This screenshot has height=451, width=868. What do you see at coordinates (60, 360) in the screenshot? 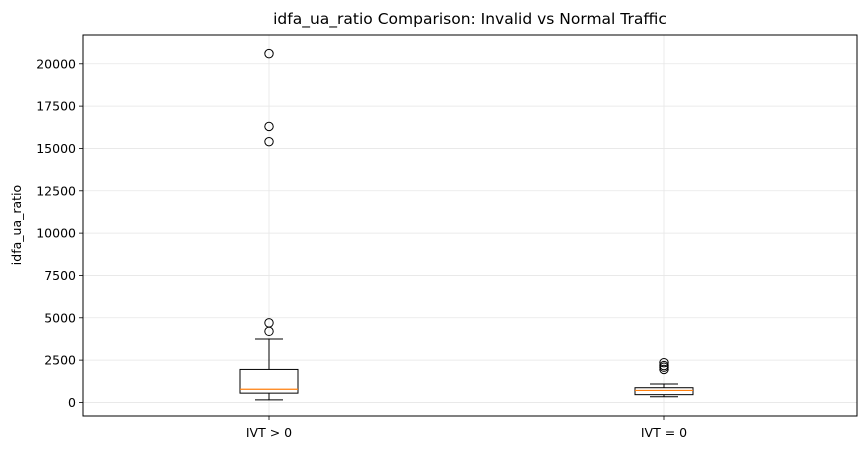
I see `y-tick-label: 2500` at bounding box center [60, 360].